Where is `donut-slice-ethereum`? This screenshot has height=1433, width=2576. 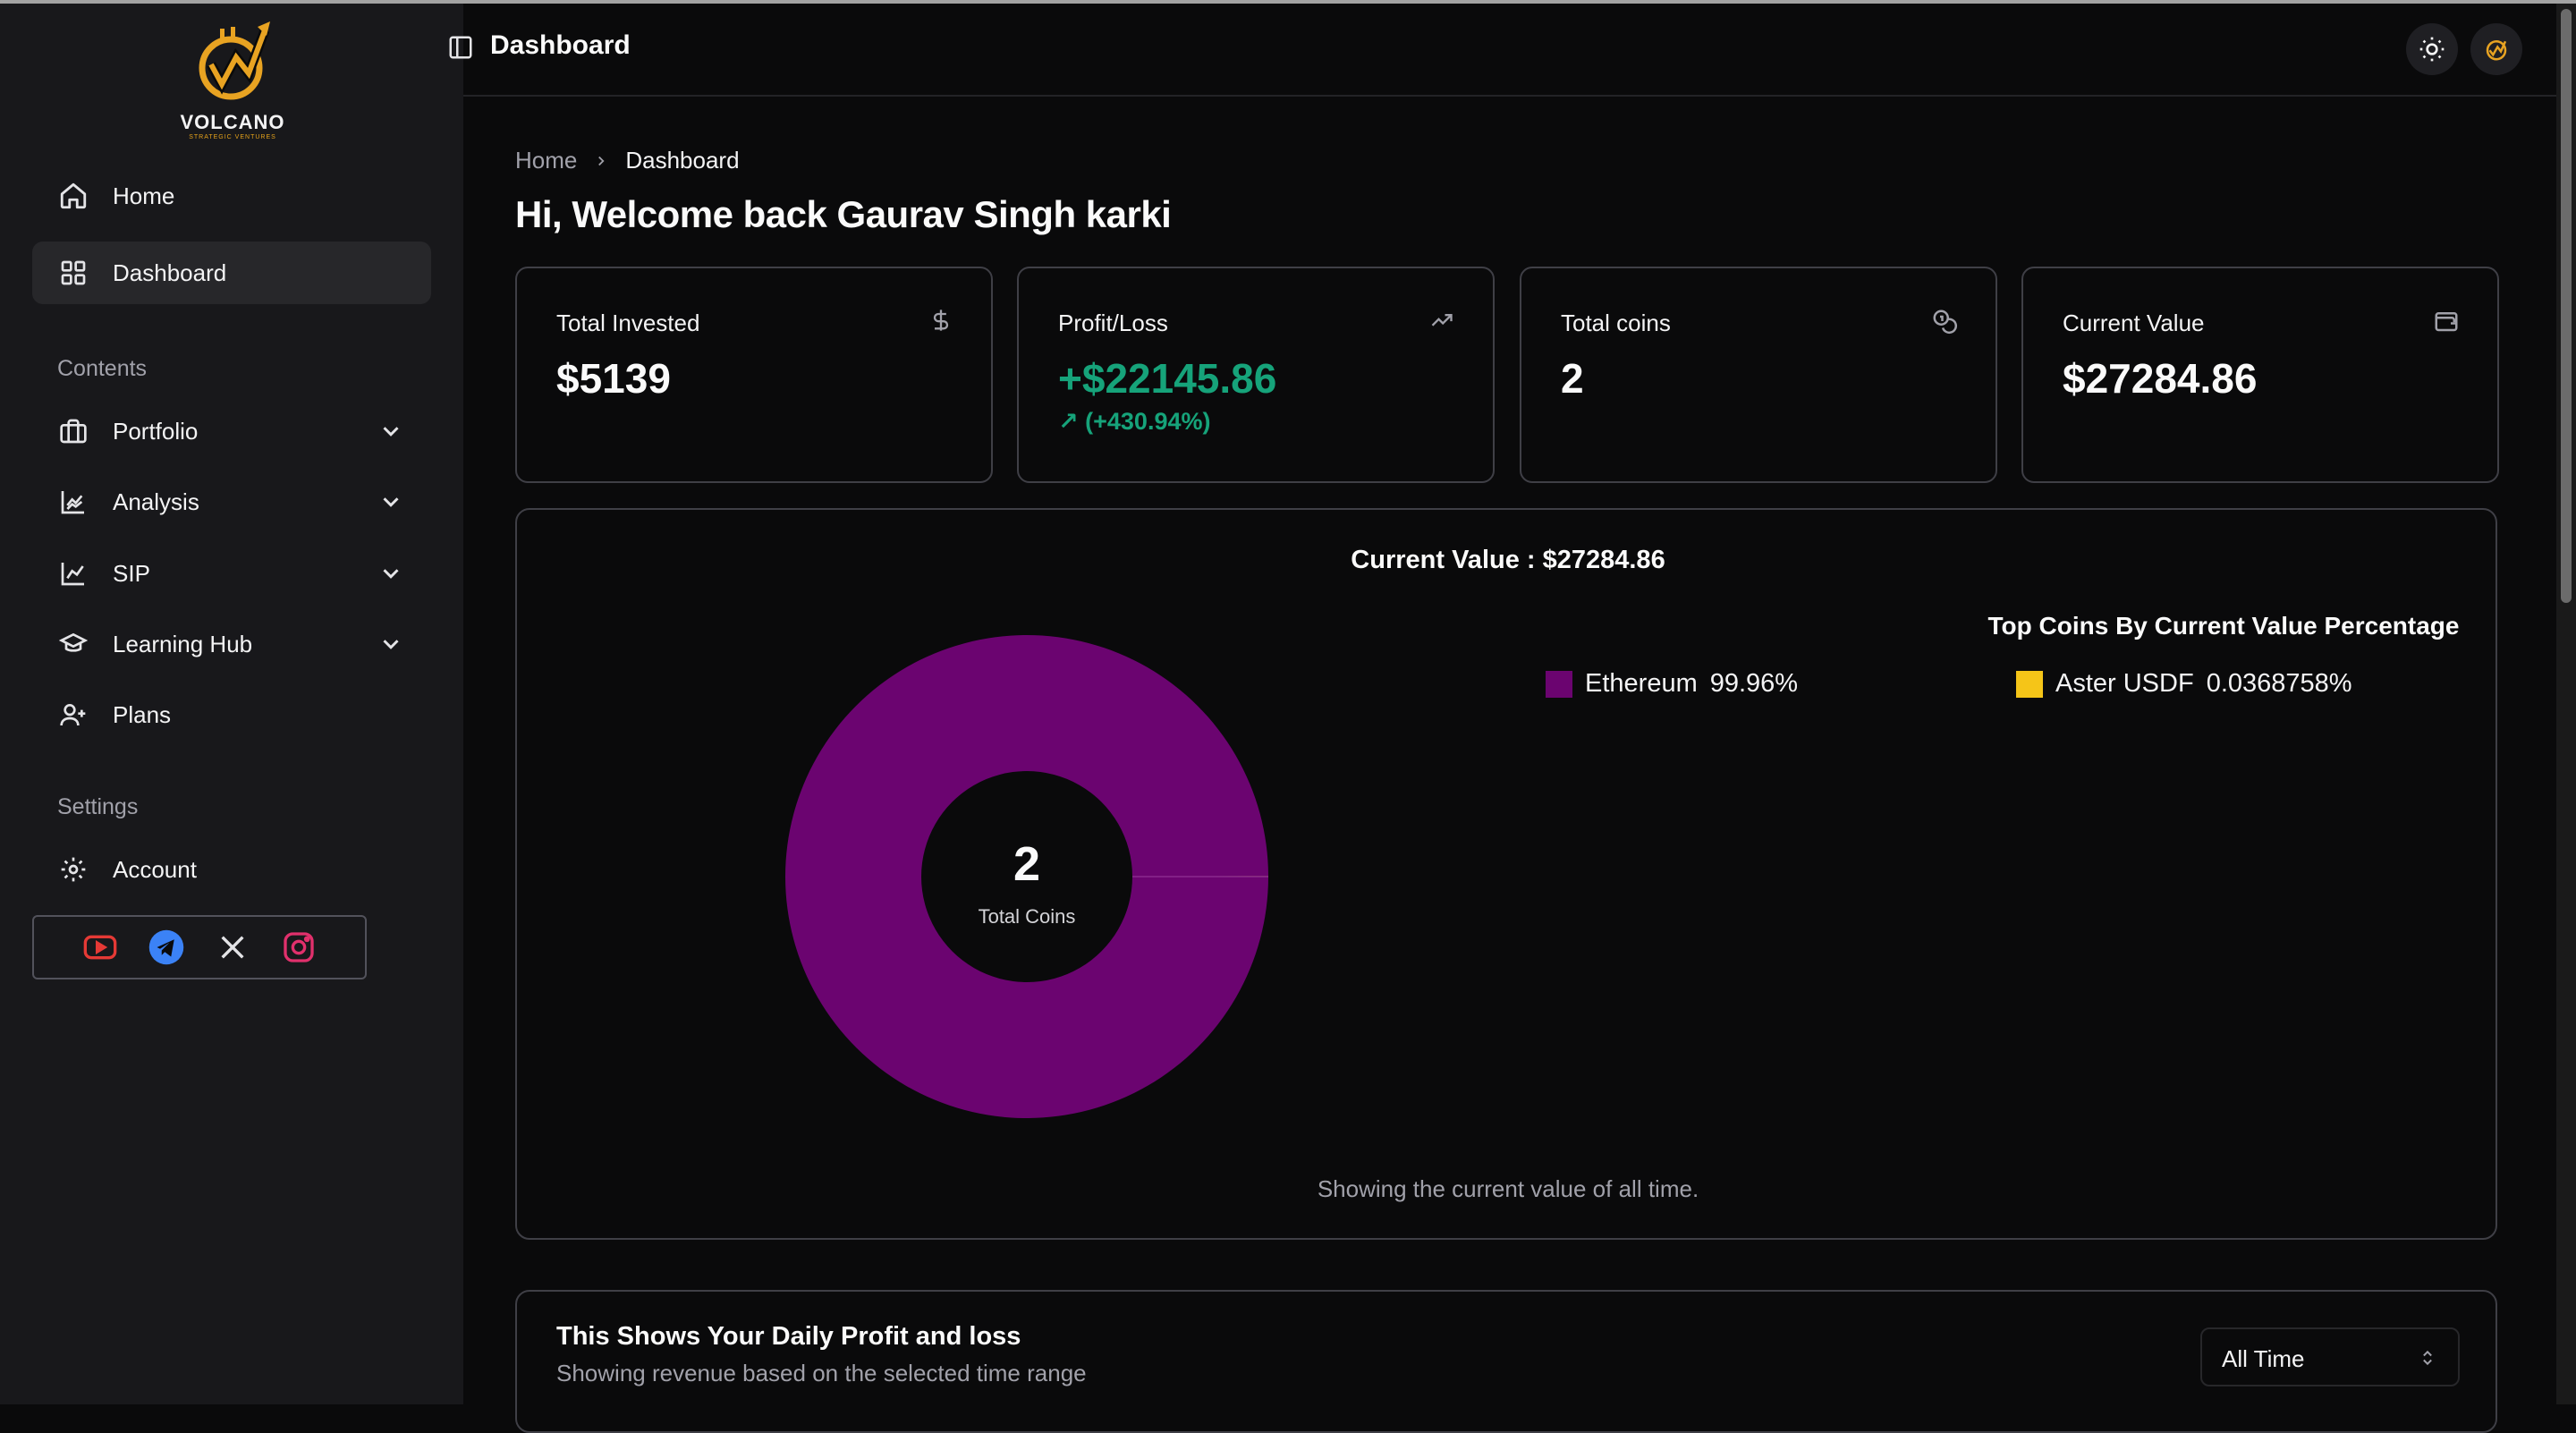
donut-slice-ethereum is located at coordinates (1026, 876).